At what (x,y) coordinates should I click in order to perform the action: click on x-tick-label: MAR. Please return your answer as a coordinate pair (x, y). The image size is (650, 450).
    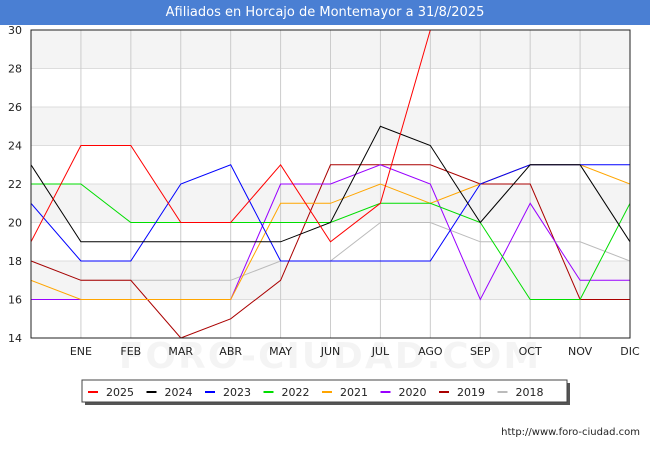
    Looking at the image, I should click on (180, 351).